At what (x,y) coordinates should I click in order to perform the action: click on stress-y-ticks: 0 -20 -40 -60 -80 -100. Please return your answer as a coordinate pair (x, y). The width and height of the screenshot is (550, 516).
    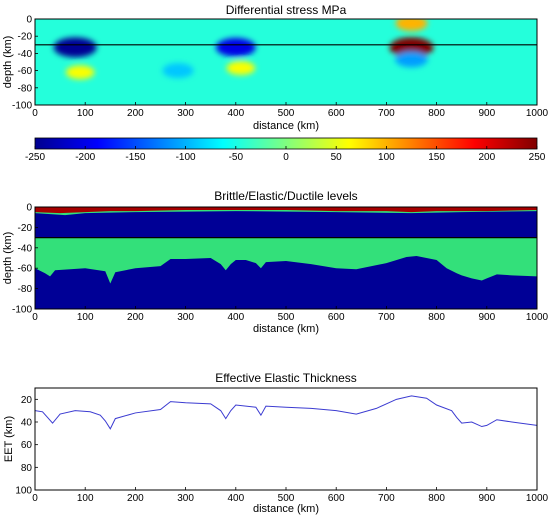
    Looking at the image, I should click on (25, 63).